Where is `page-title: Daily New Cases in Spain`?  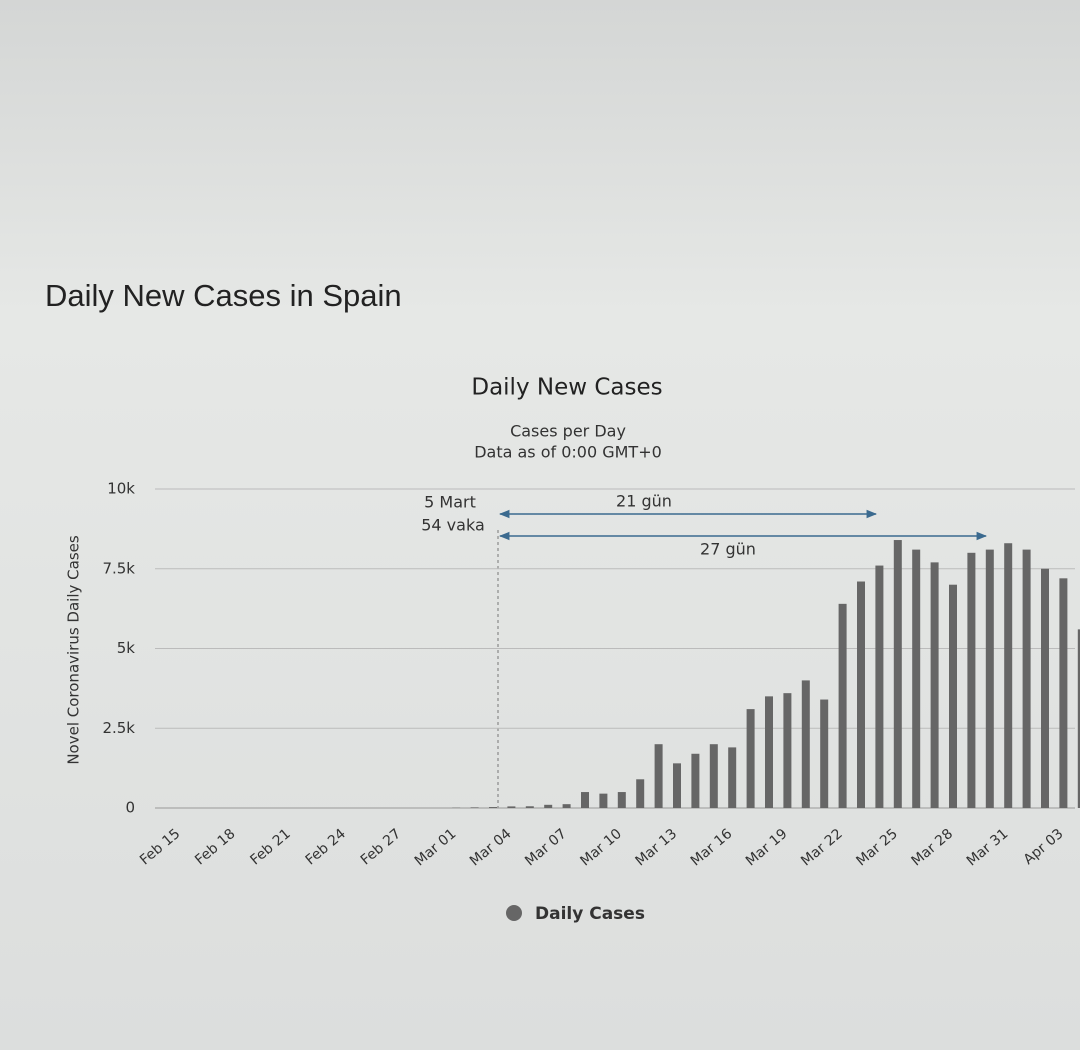 page-title: Daily New Cases in Spain is located at coordinates (223, 295).